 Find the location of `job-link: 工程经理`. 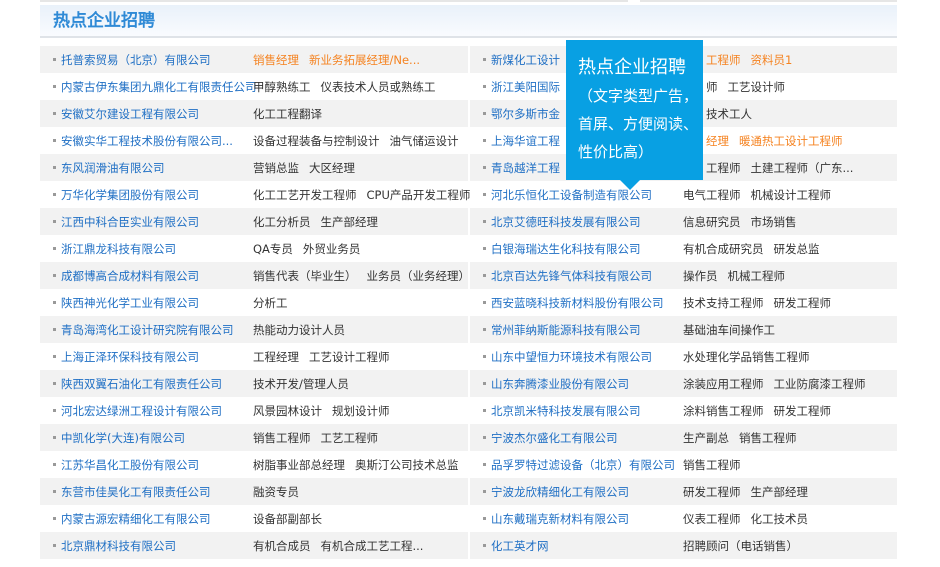

job-link: 工程经理 is located at coordinates (276, 356).